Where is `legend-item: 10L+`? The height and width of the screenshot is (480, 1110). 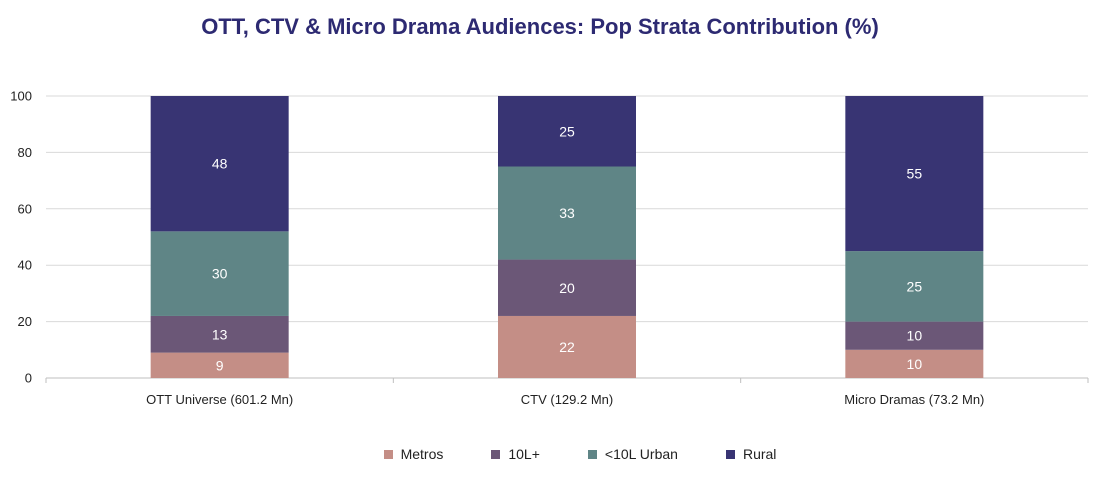
legend-item: 10L+ is located at coordinates (515, 454).